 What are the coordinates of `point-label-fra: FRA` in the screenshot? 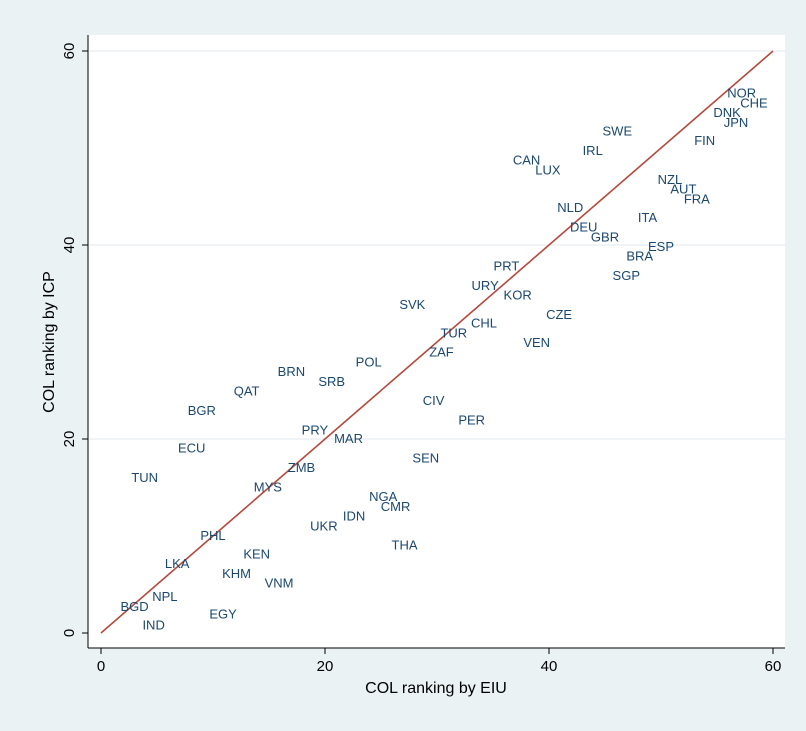 It's located at (697, 198).